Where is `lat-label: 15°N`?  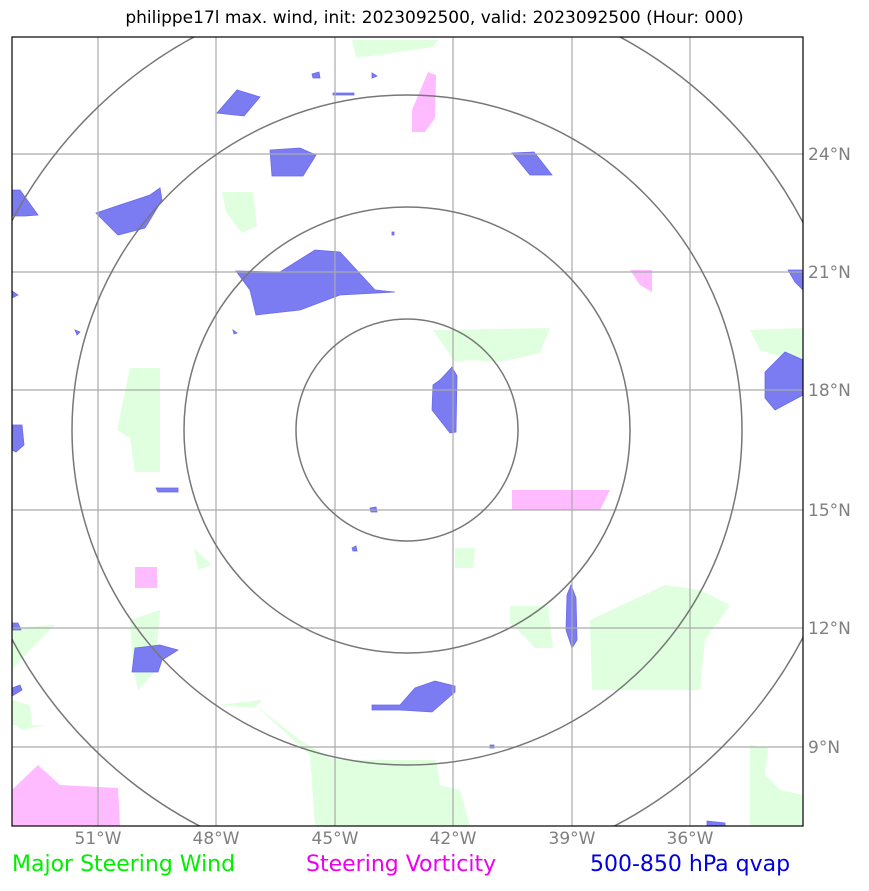
lat-label: 15°N is located at coordinates (829, 511).